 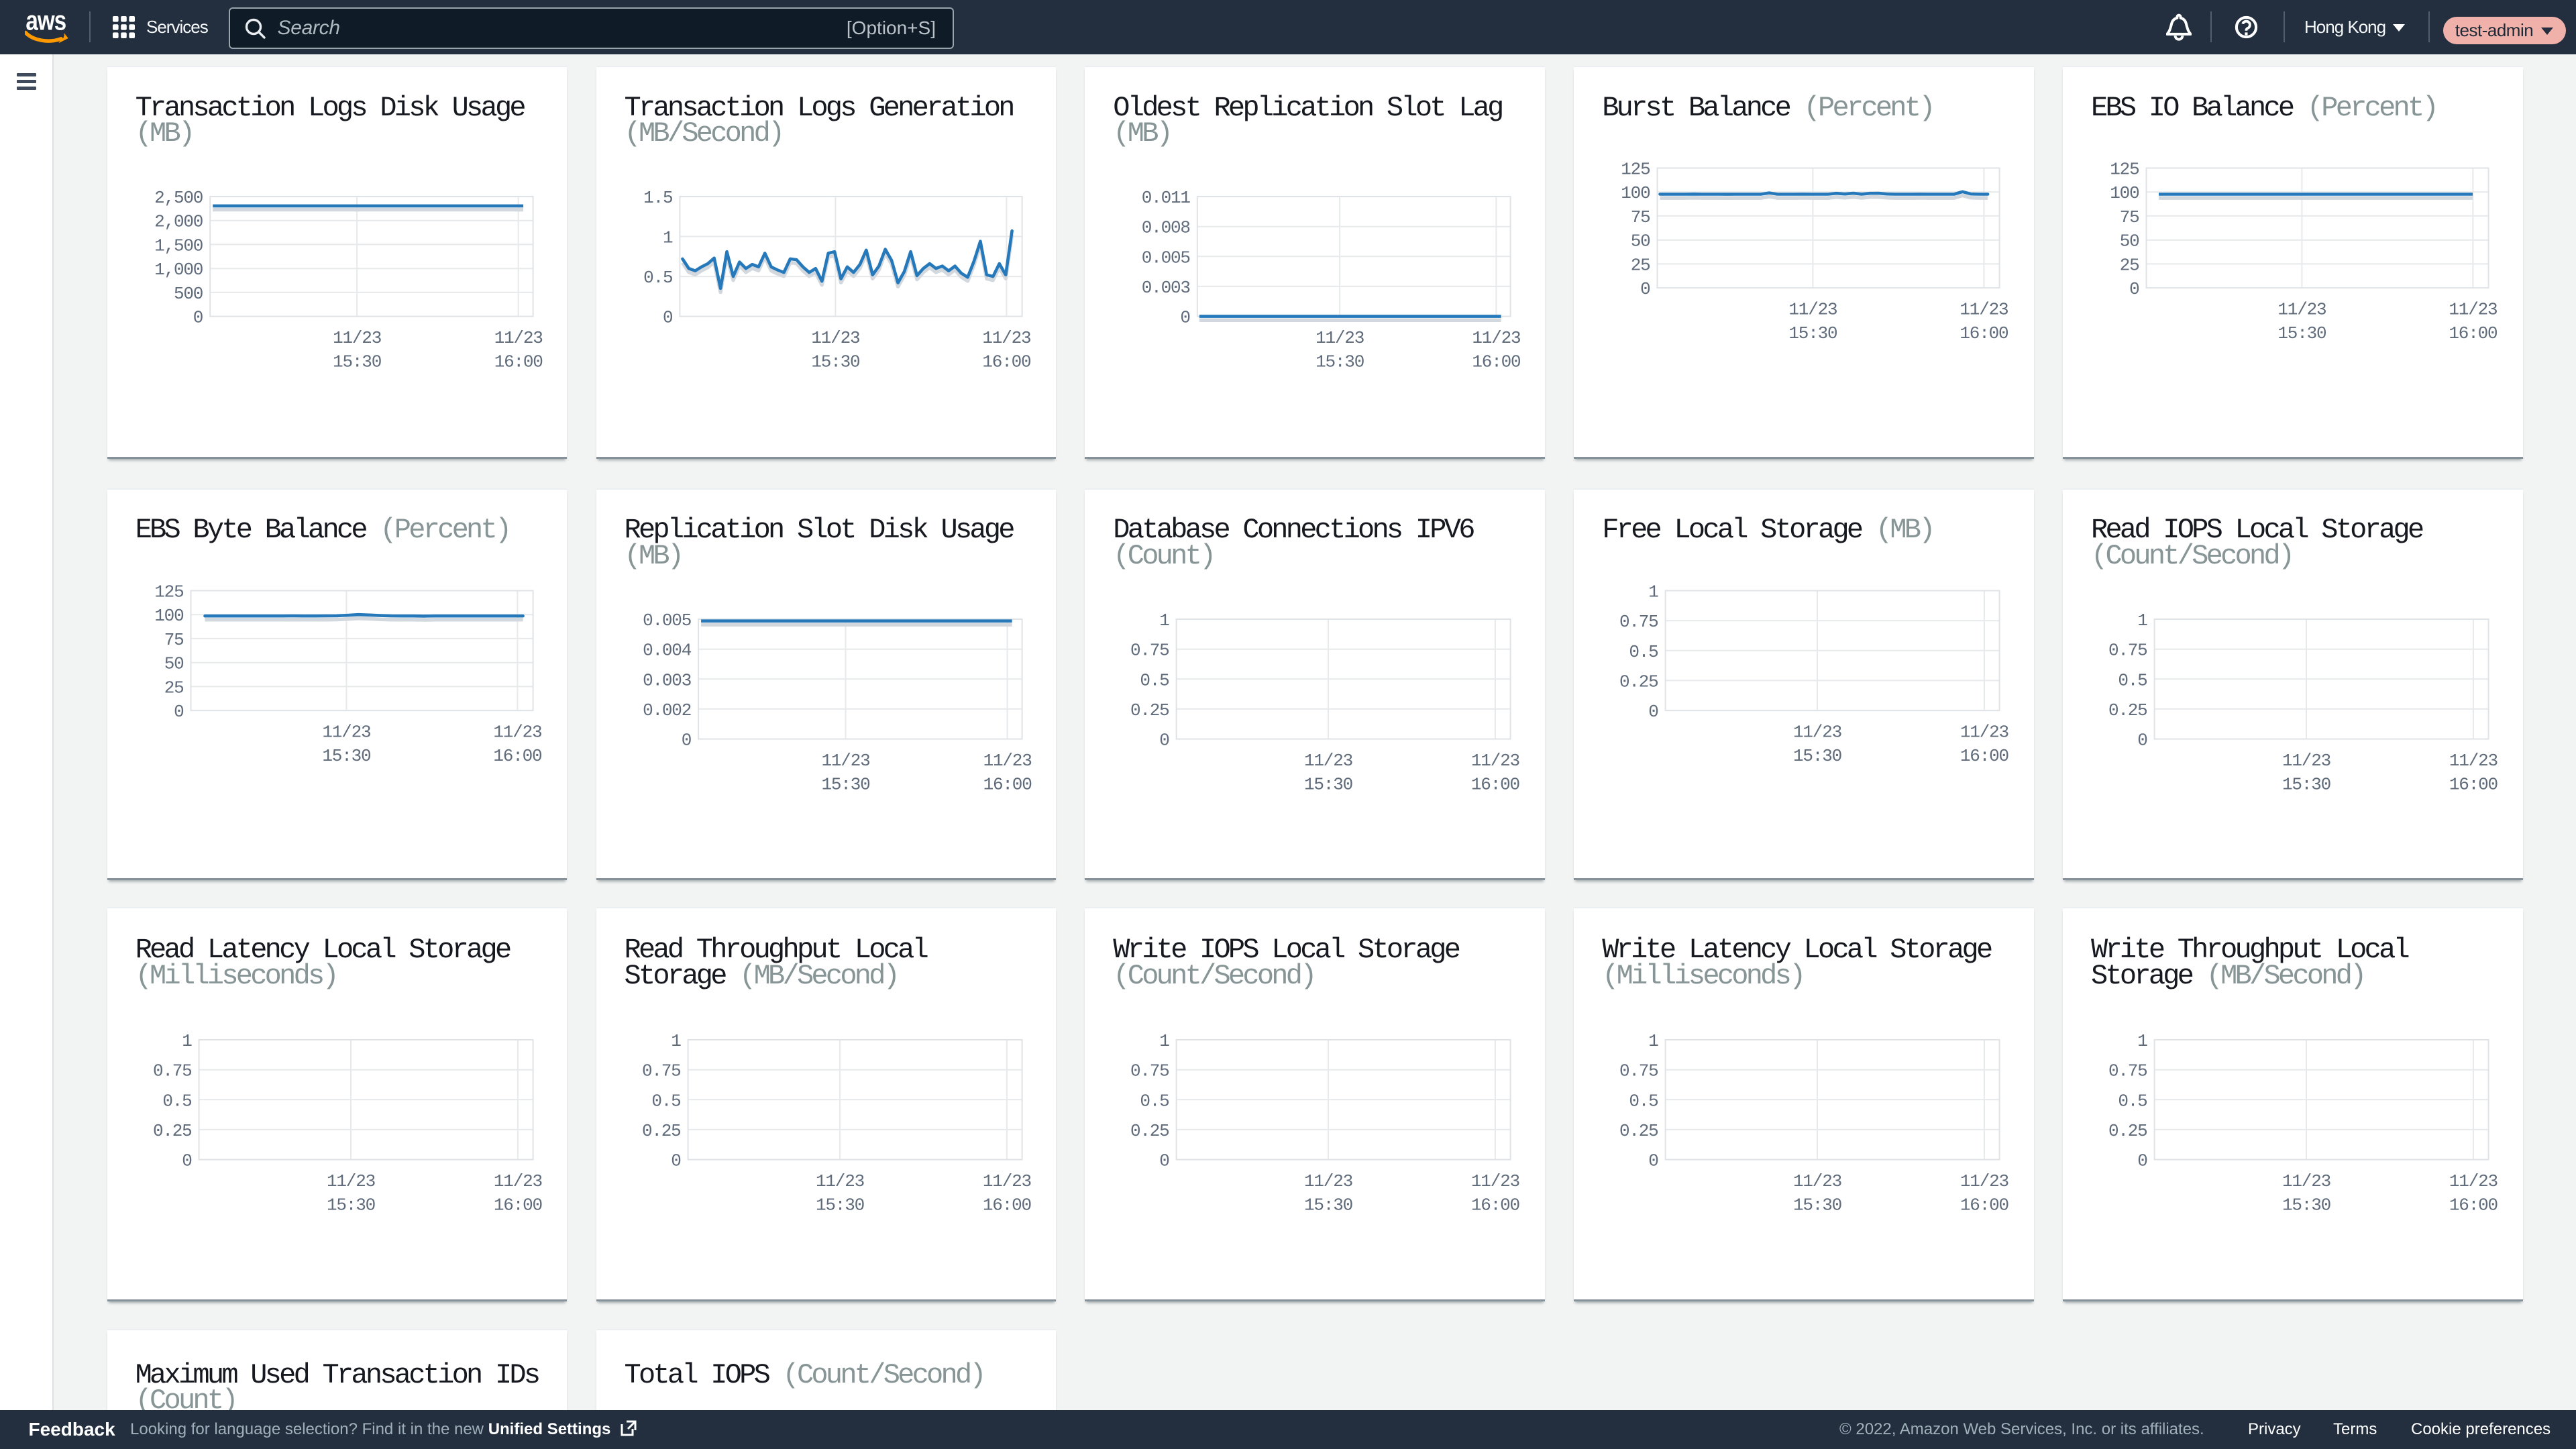 What do you see at coordinates (667, 650) in the screenshot?
I see `svg-text: 0.004` at bounding box center [667, 650].